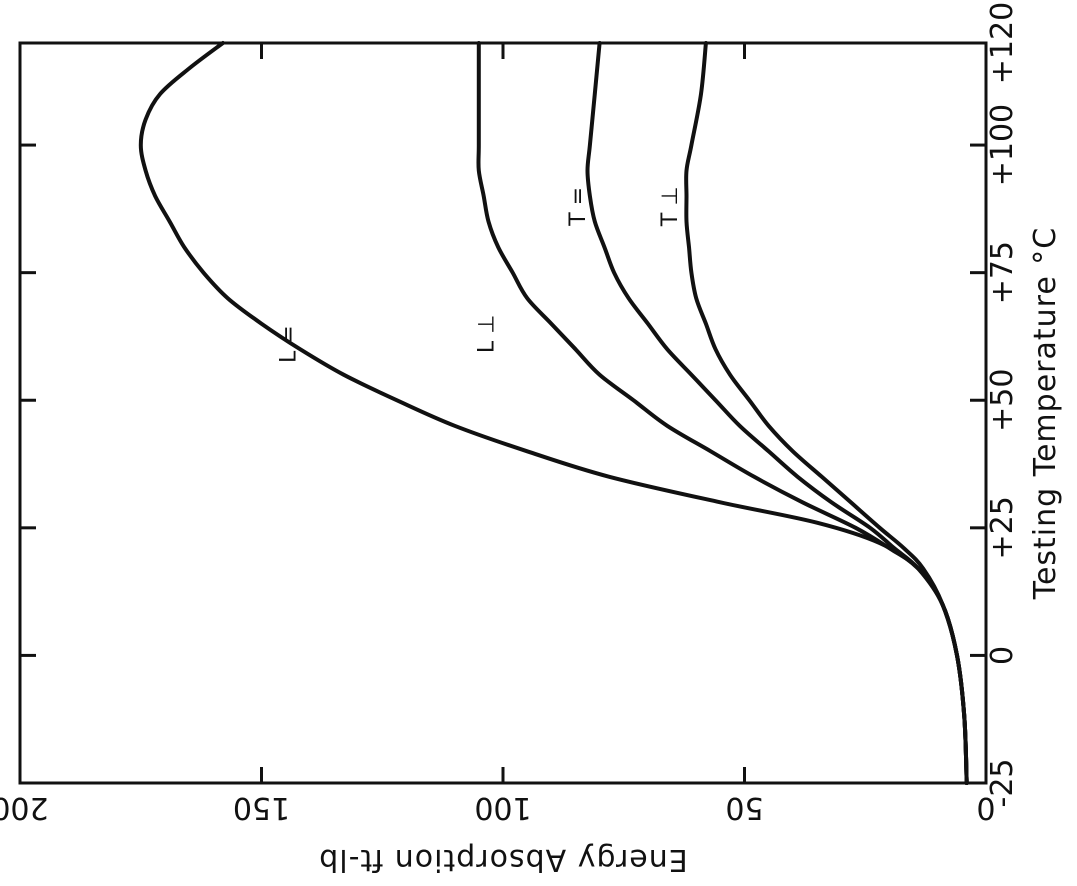 This screenshot has height=886, width=1077. I want to click on x-axis-title: Testing Temperature °C, so click(1045, 414).